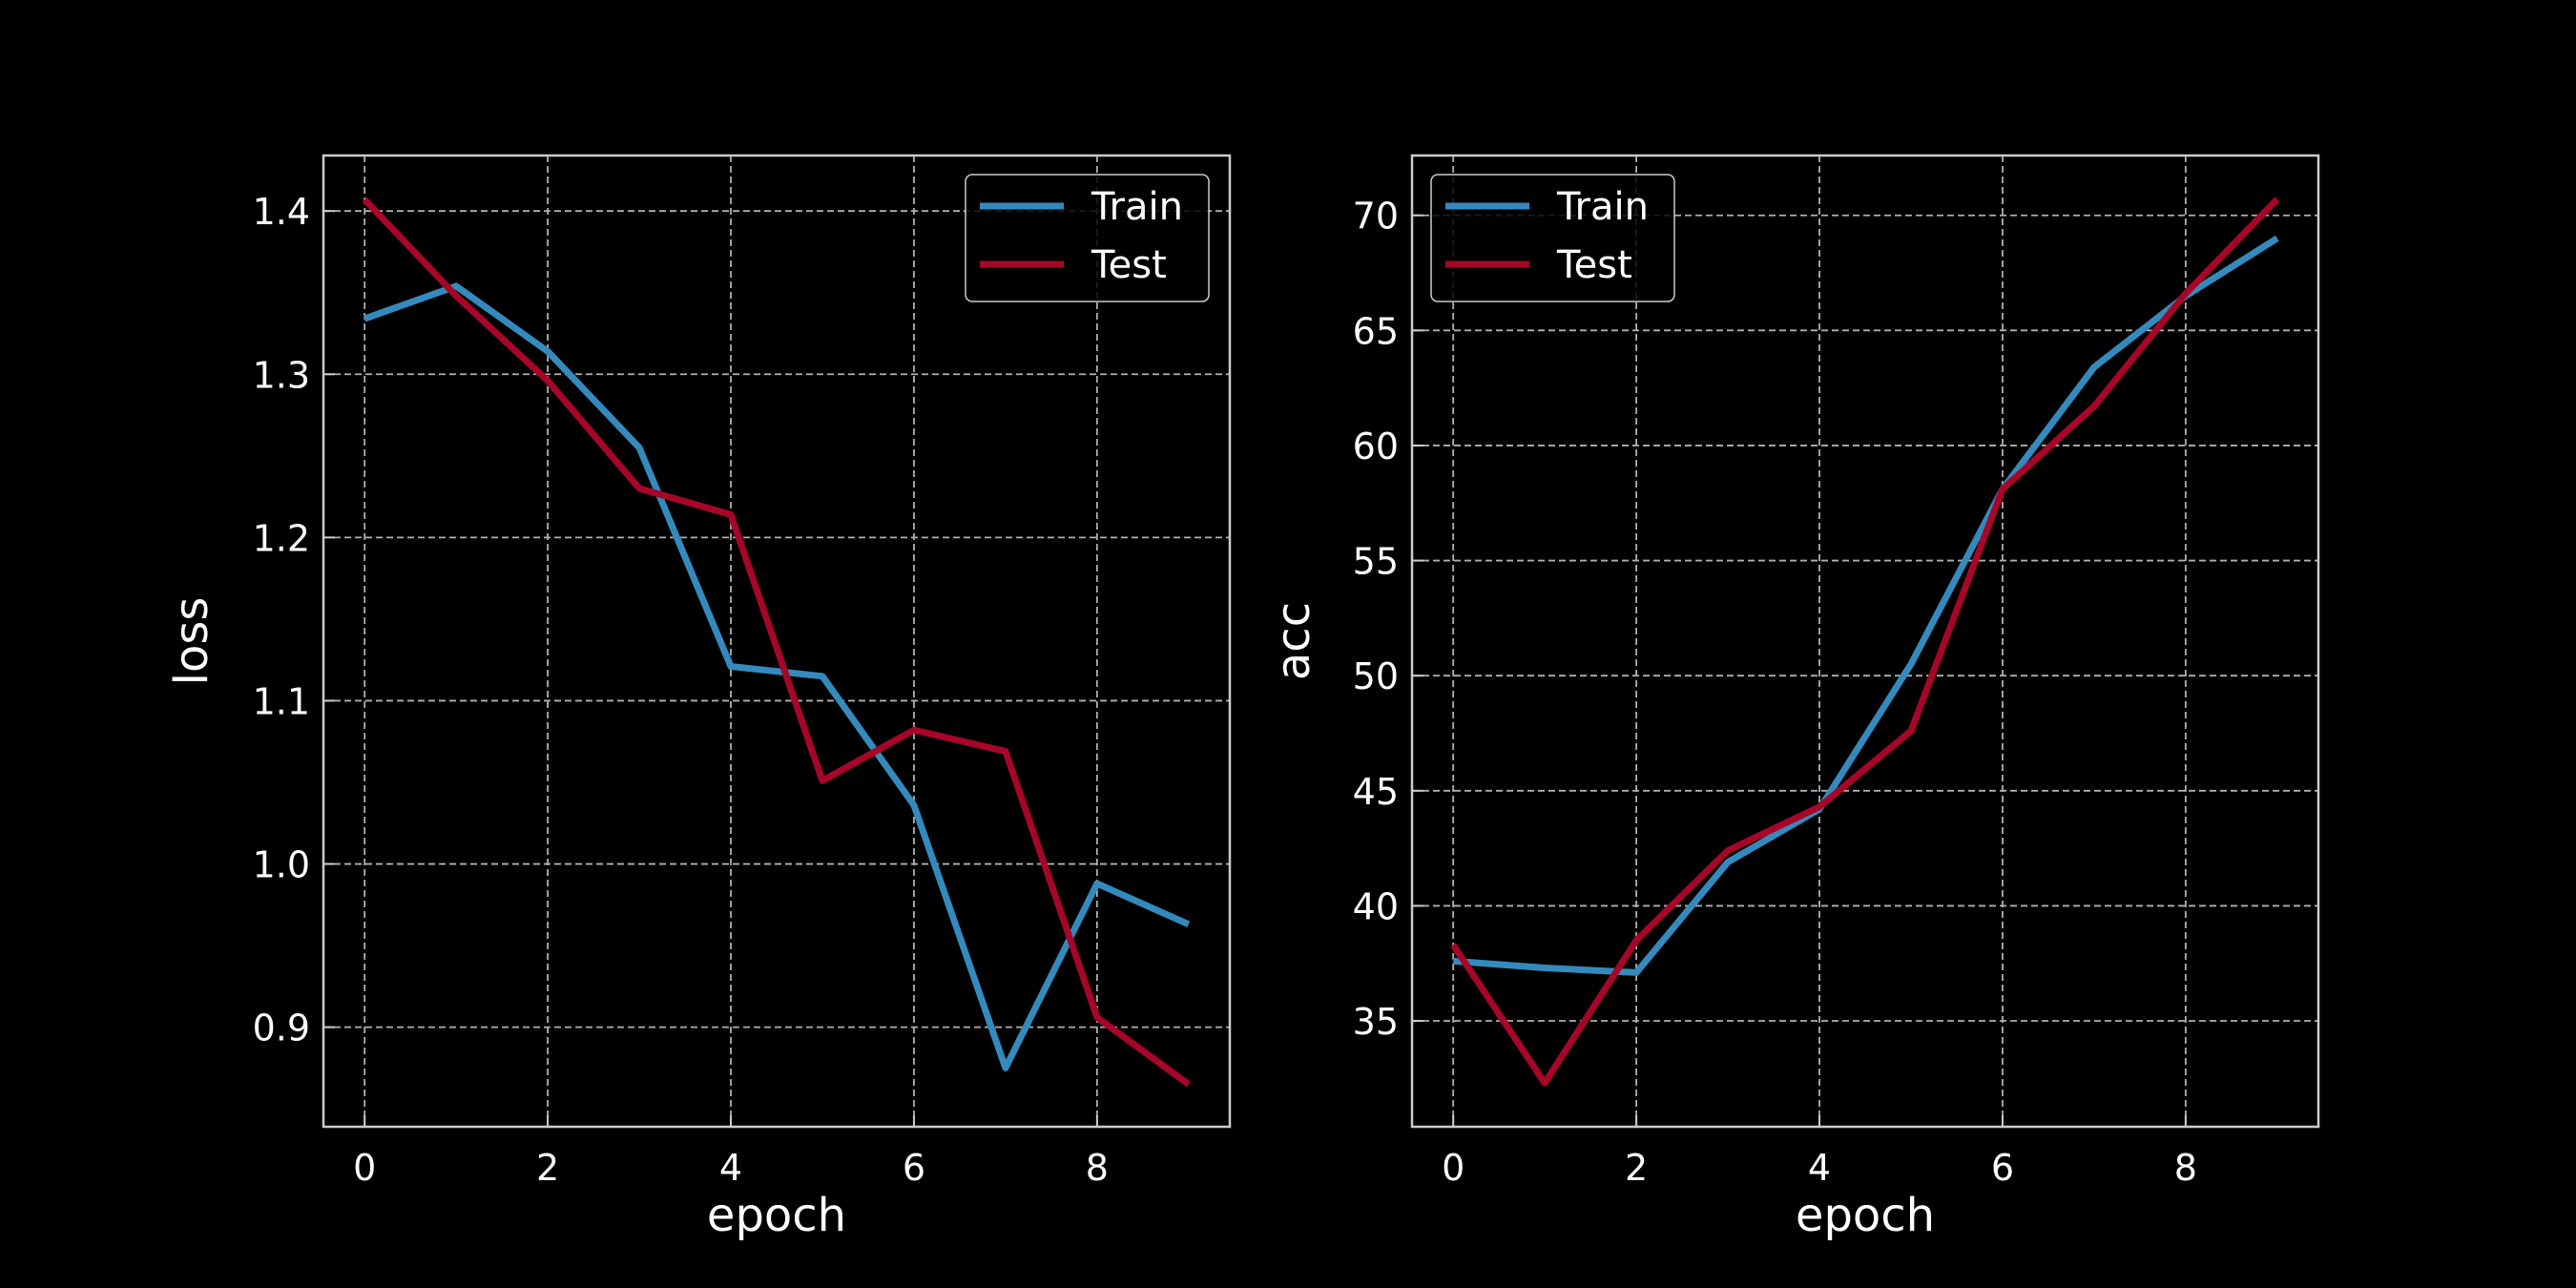 The height and width of the screenshot is (1288, 2576). Describe the element at coordinates (1376, 217) in the screenshot. I see `y-tick-label: 70` at that location.